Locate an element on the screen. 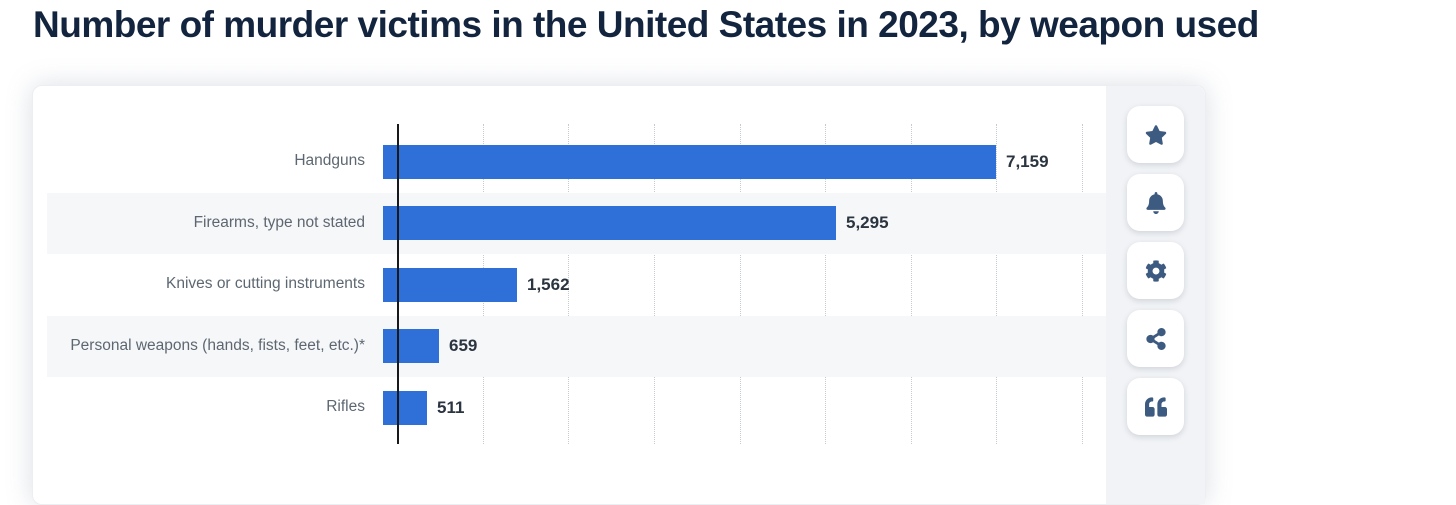  category-label: Knives or cutting instruments is located at coordinates (265, 284).